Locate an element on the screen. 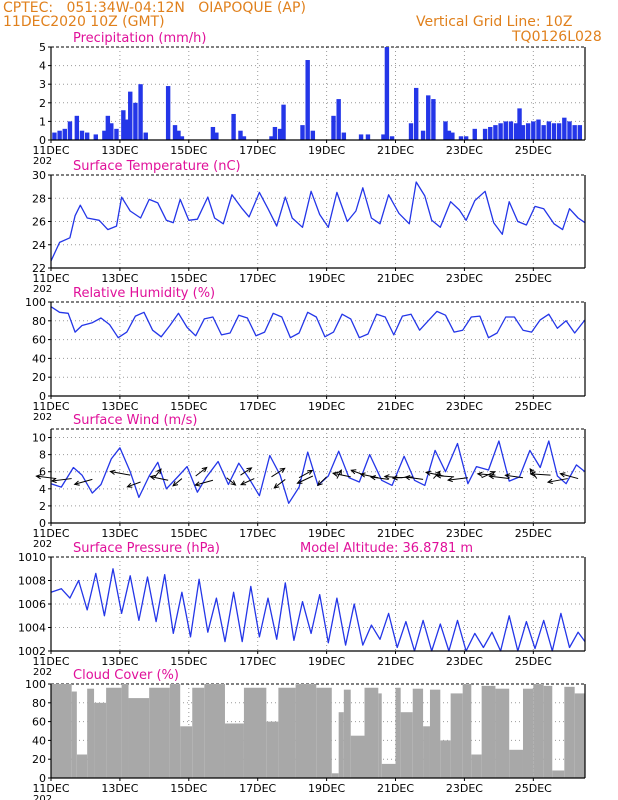  temp-xtick-label: 15DEC is located at coordinates (188, 278).